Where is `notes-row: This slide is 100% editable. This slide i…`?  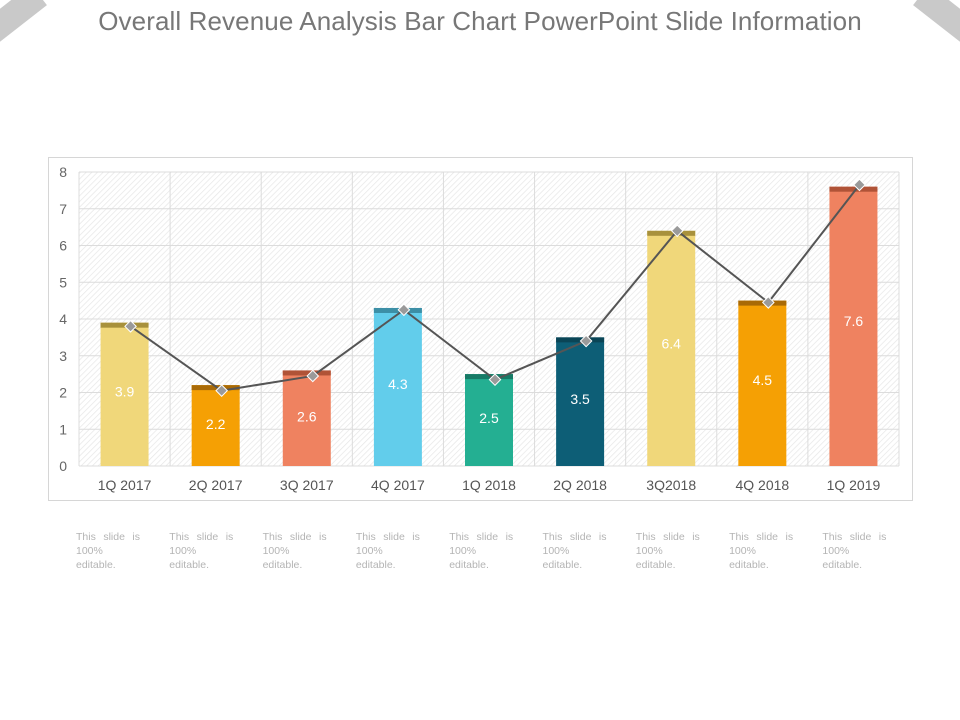
notes-row: This slide is 100% editable. This slide i… is located at coordinates (480, 560).